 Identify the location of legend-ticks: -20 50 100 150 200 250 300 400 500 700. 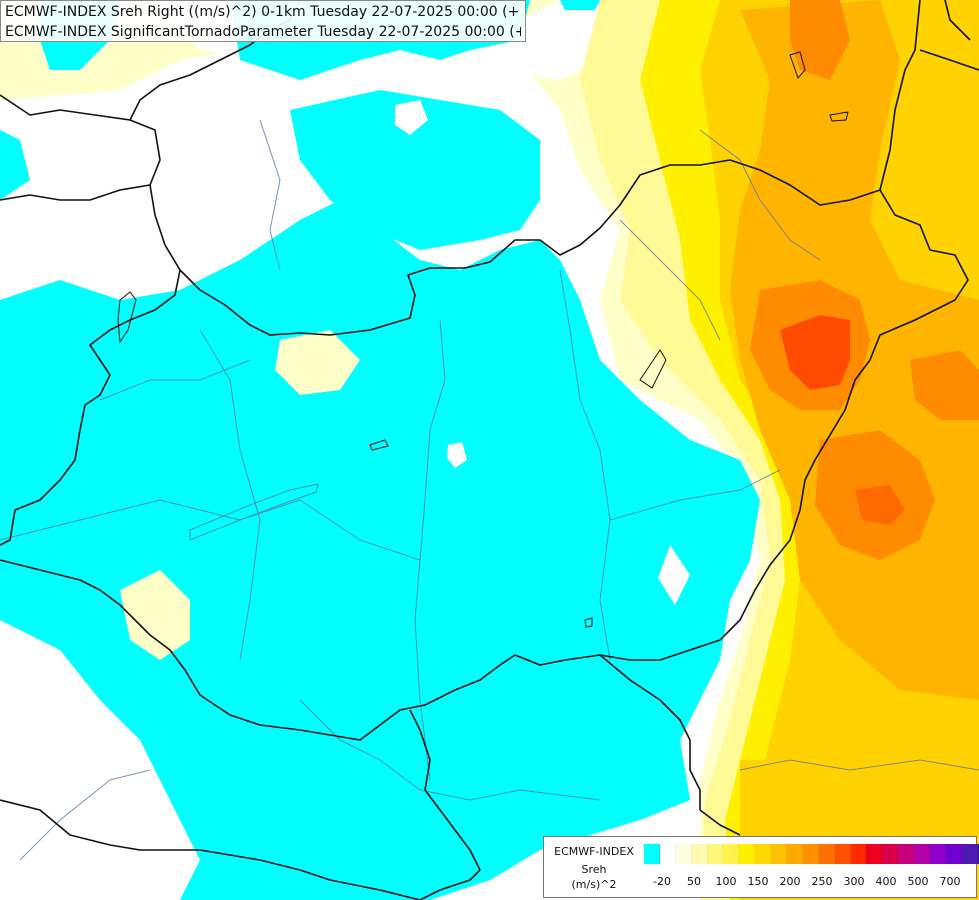
(809, 883).